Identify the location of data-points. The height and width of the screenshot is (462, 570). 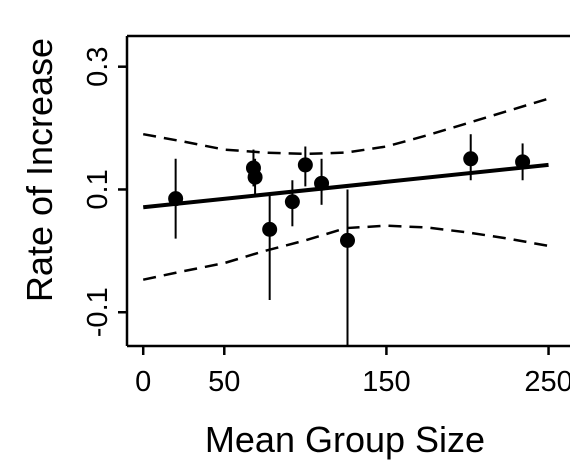
(349, 199).